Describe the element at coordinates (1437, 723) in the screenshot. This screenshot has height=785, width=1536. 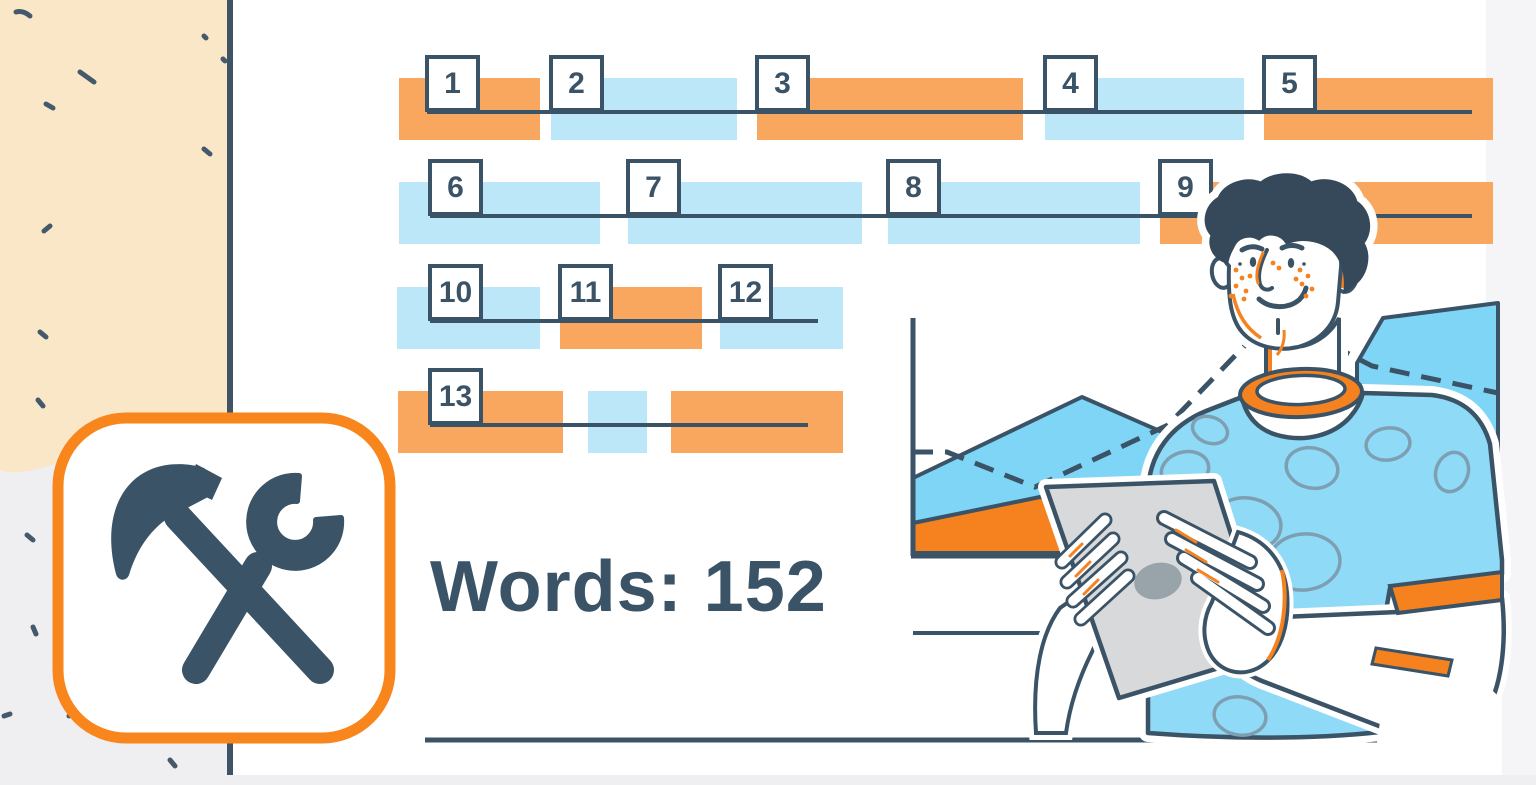
I see `arm-fill-bottom` at that location.